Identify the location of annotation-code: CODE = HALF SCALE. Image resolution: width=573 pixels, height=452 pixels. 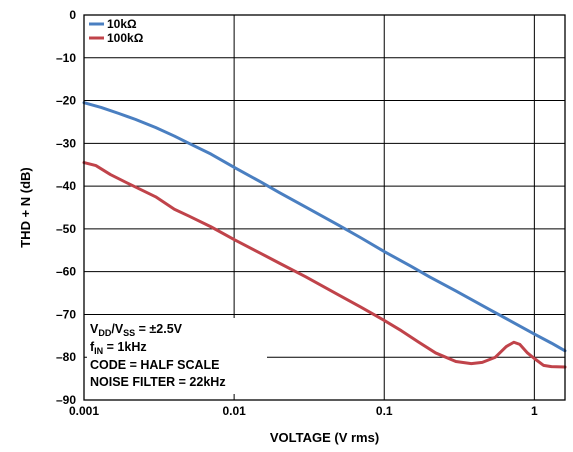
(155, 365).